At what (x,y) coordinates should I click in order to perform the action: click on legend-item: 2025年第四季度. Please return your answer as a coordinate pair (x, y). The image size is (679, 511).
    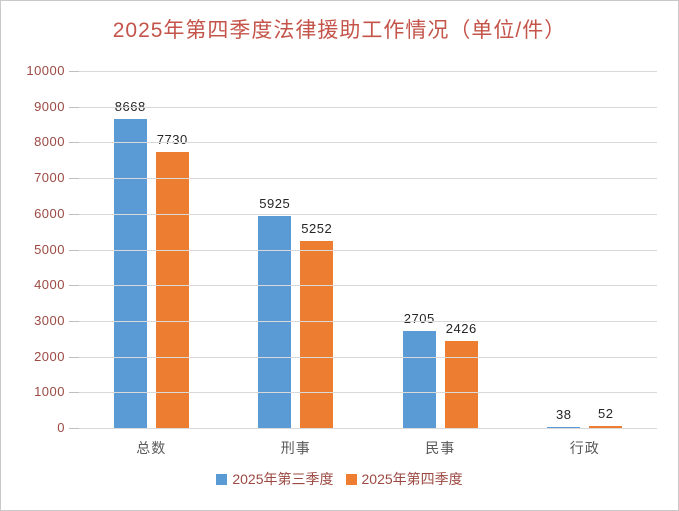
    Looking at the image, I should click on (404, 479).